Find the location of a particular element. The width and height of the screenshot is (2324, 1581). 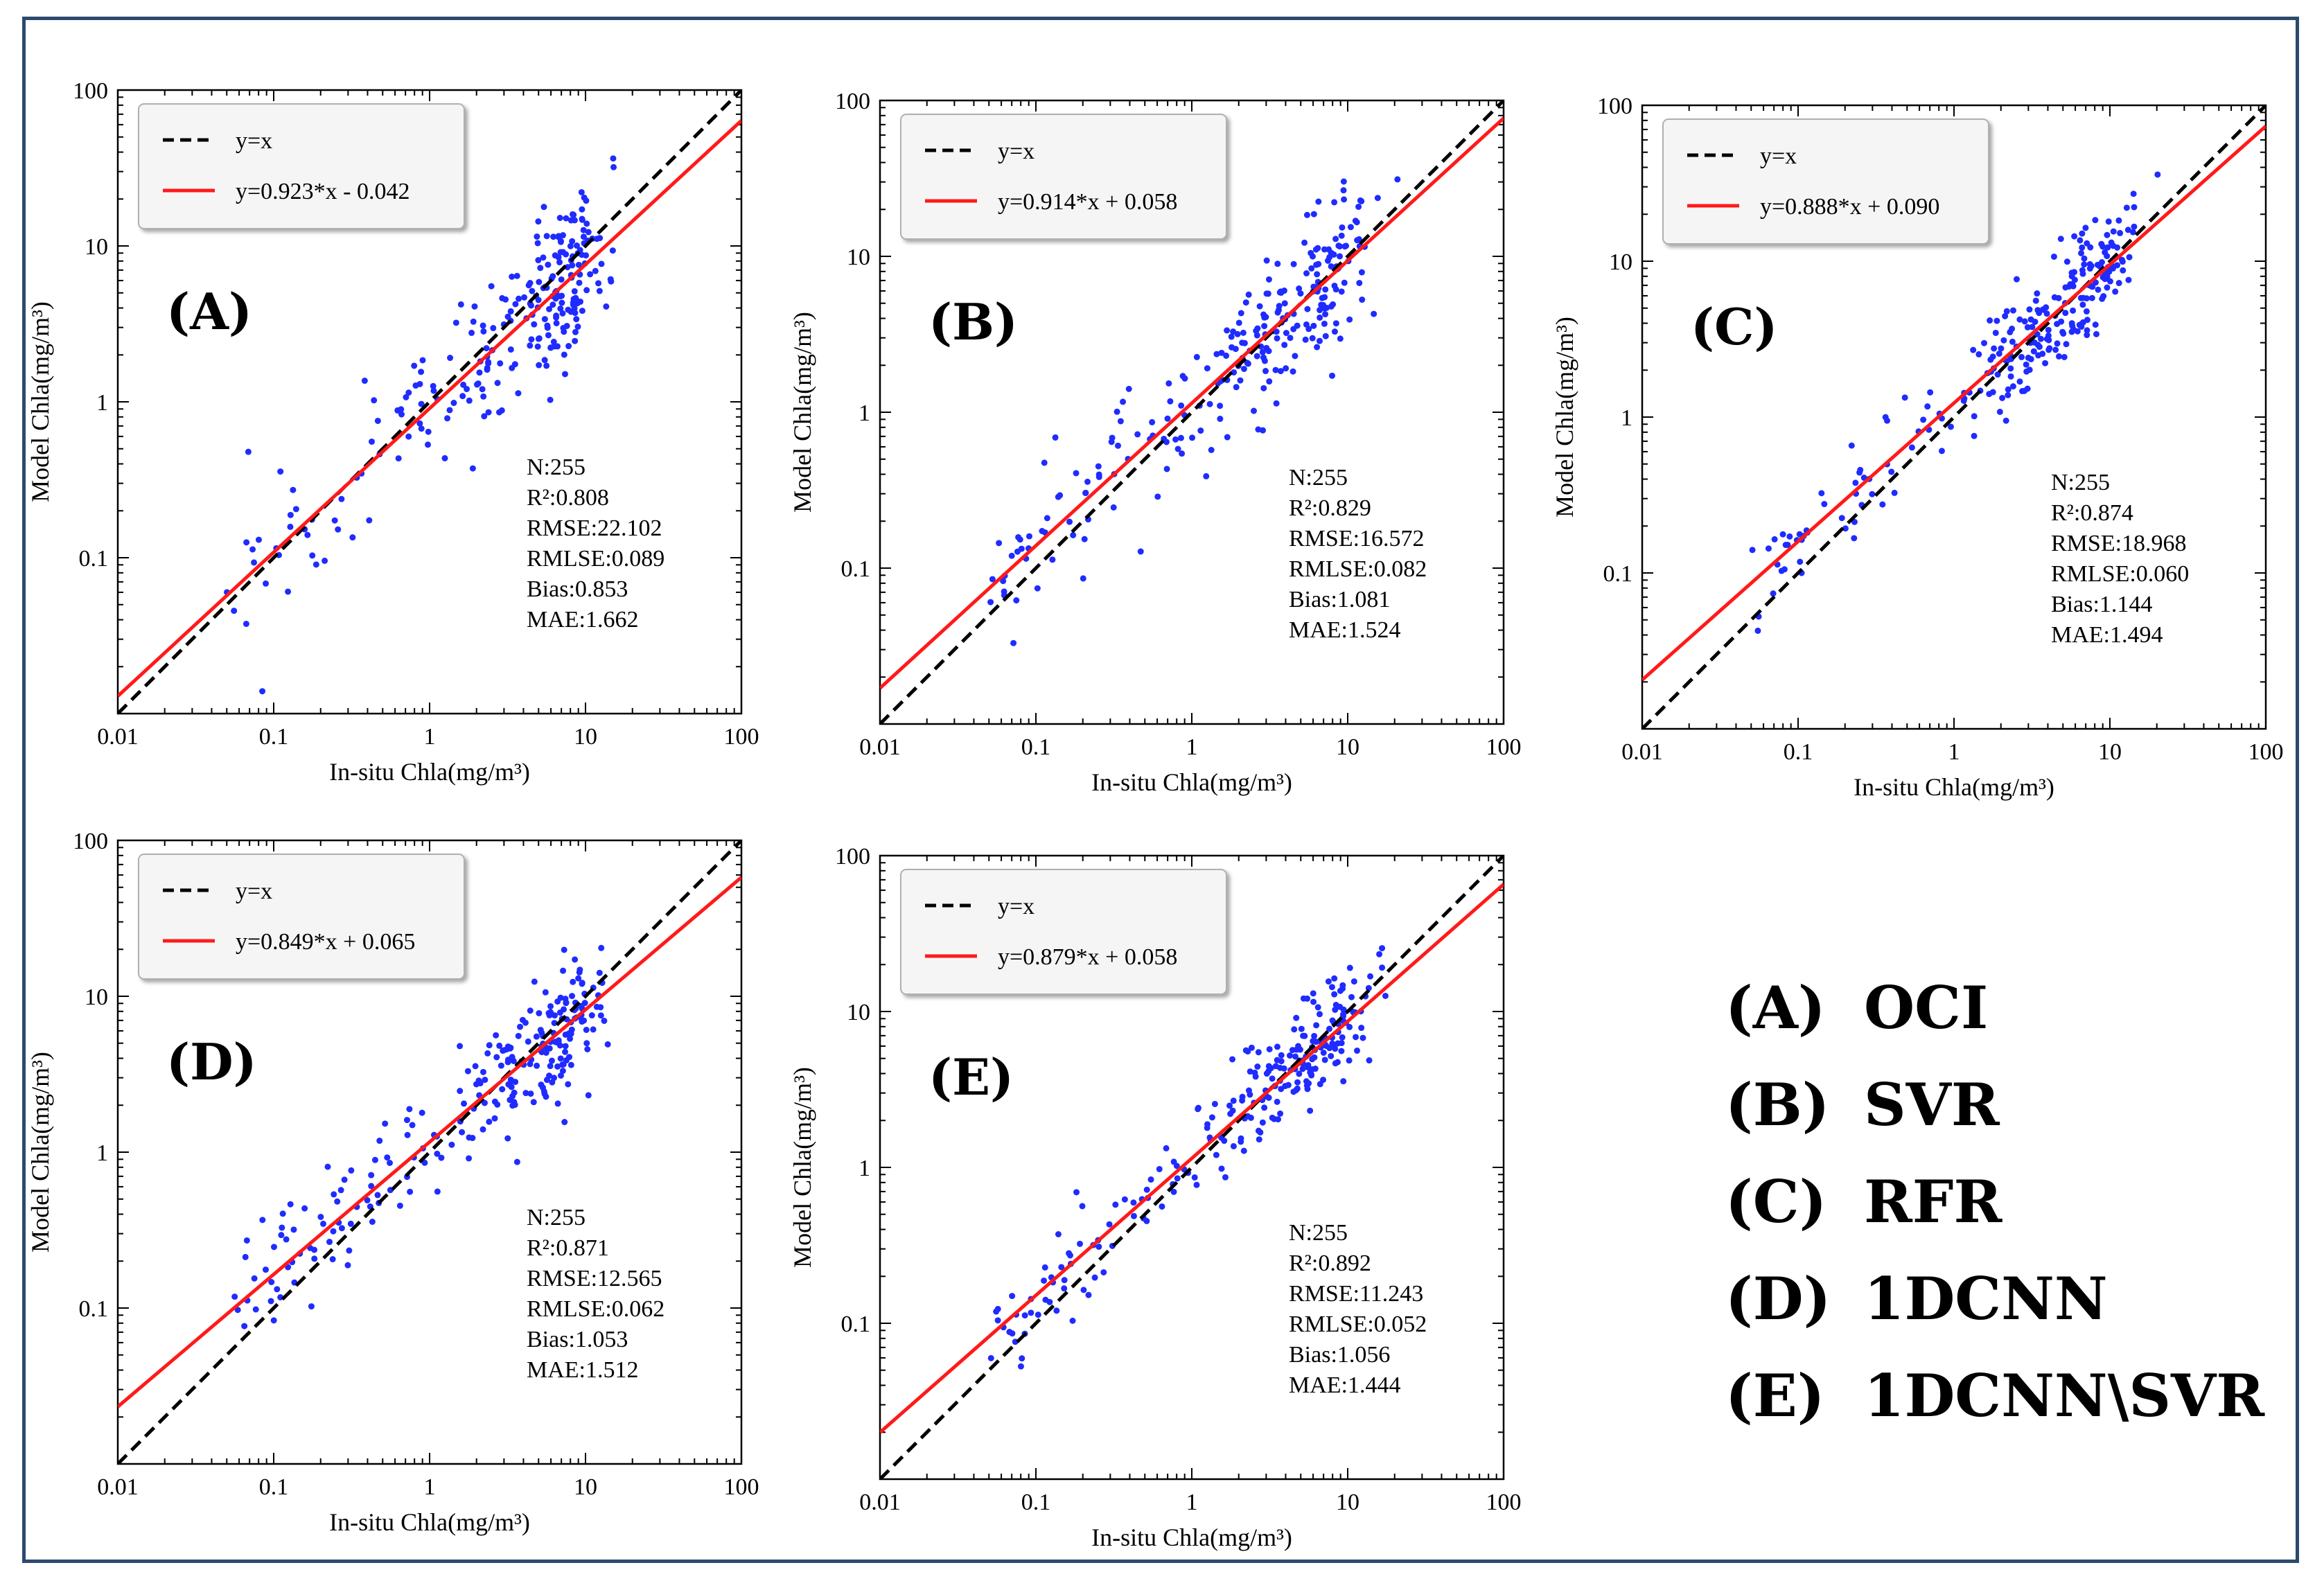

y-axis-label: Model Chla(mg/m³) is located at coordinates (1564, 417).